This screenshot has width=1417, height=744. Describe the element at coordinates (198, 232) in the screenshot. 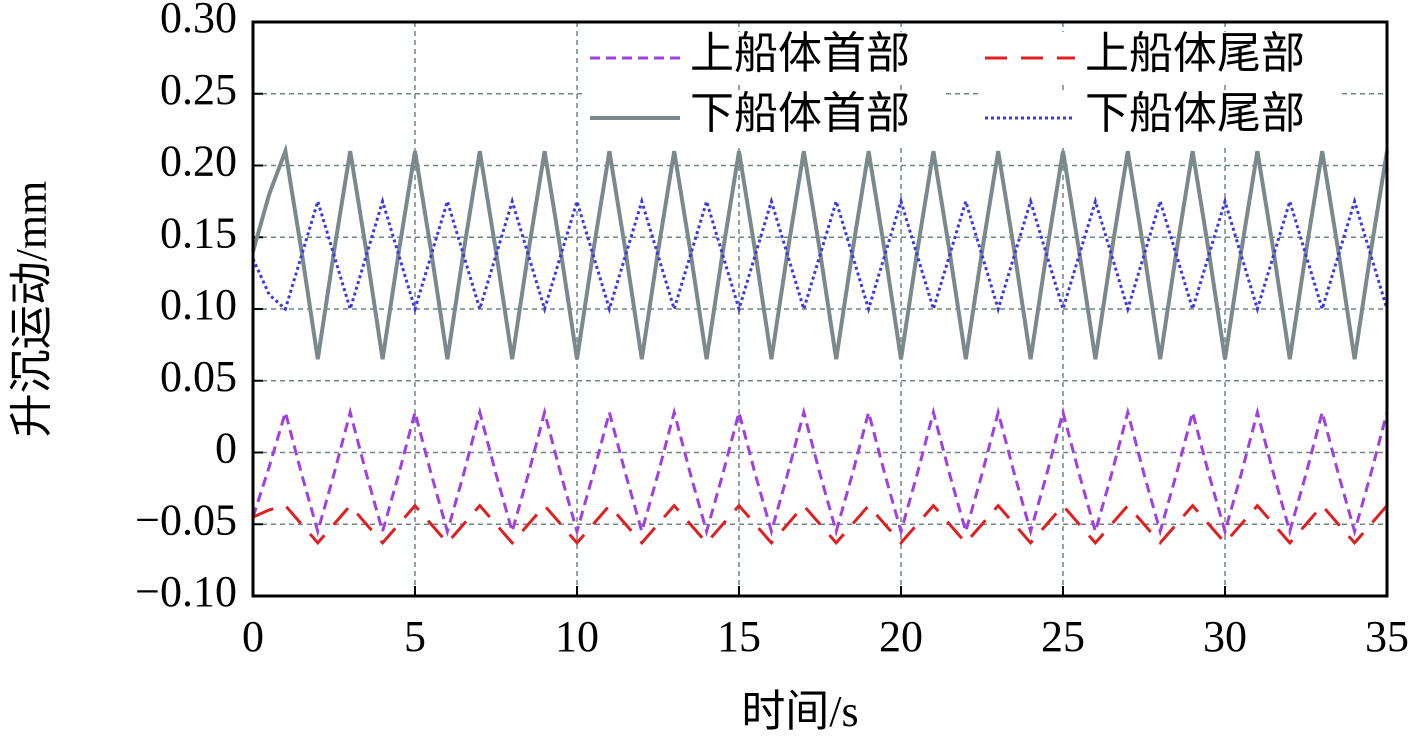

I see `y-tick-label: 0.15` at that location.